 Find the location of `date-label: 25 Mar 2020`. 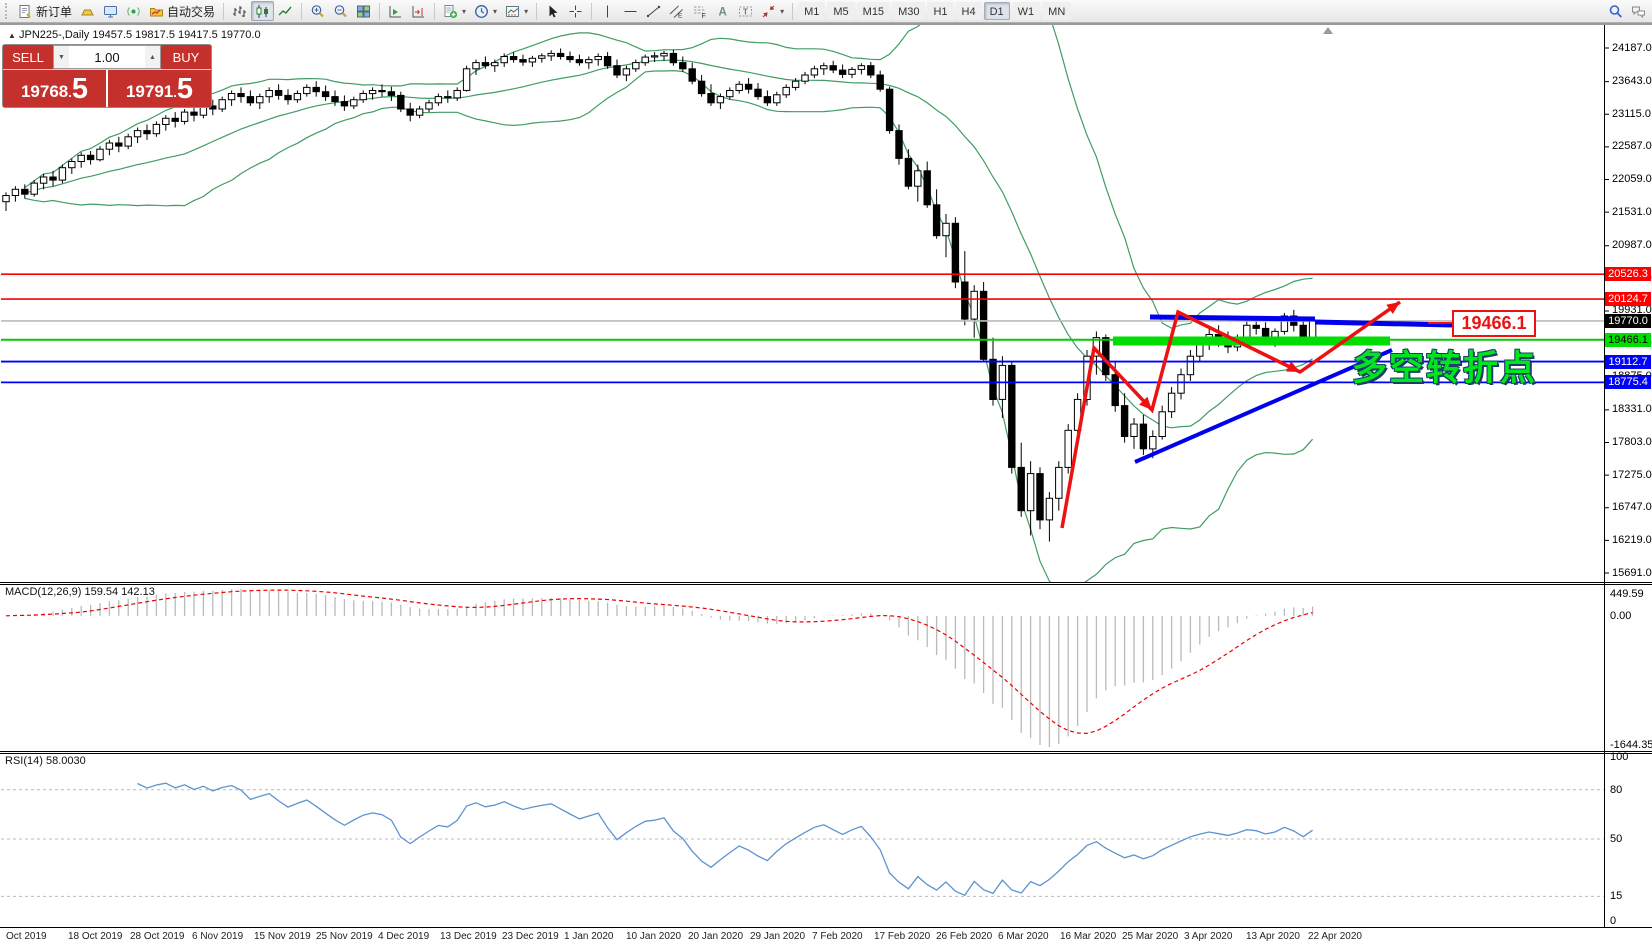

date-label: 25 Mar 2020 is located at coordinates (1150, 936).